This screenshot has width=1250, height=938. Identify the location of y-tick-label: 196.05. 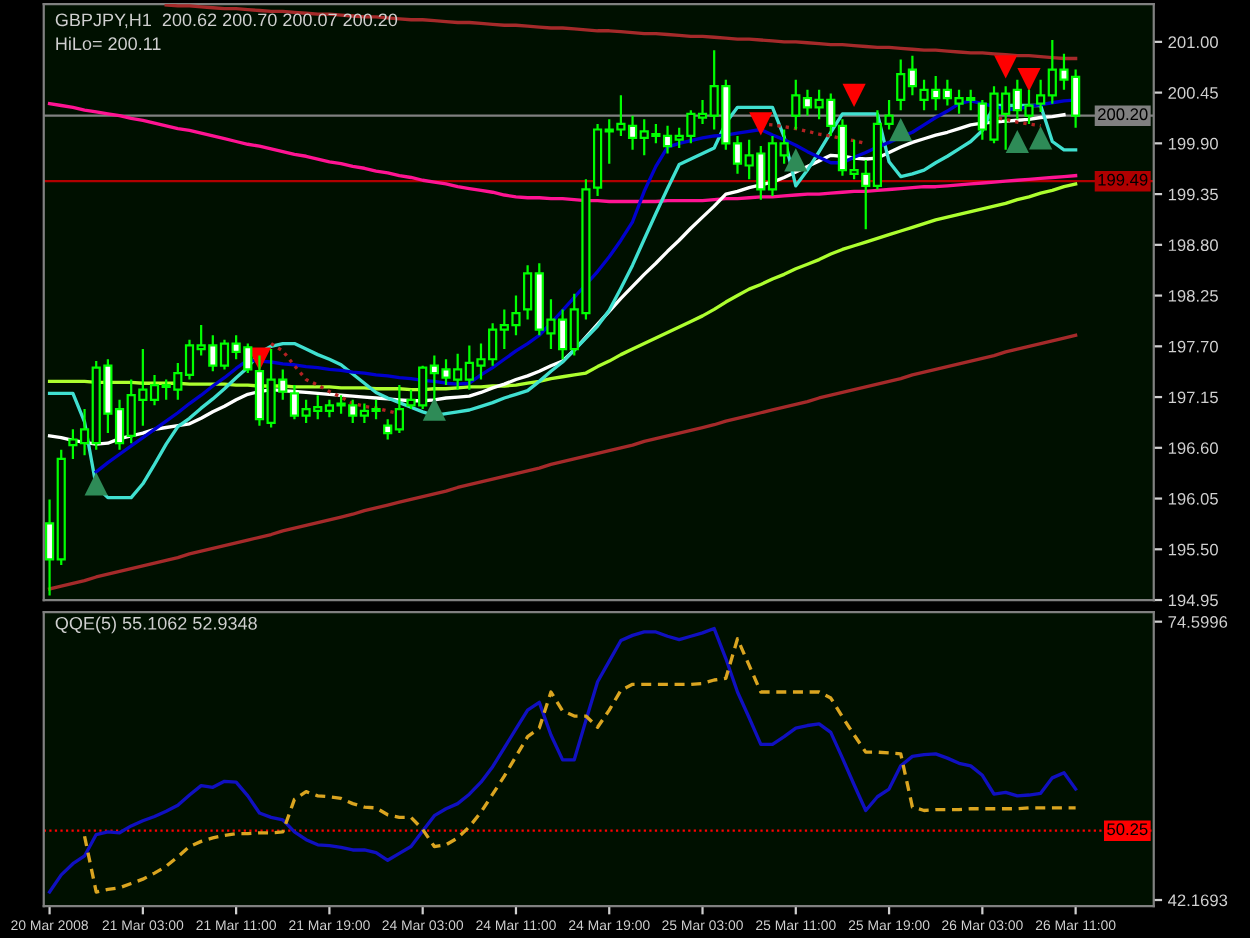
(1193, 498).